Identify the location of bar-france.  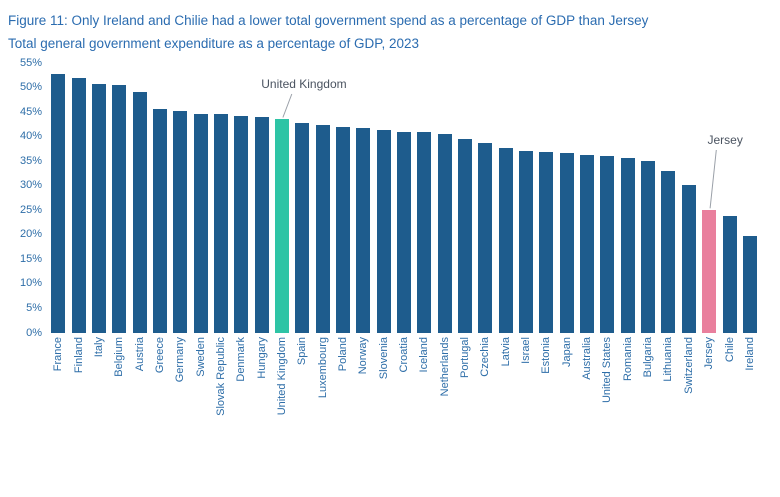
(58, 203).